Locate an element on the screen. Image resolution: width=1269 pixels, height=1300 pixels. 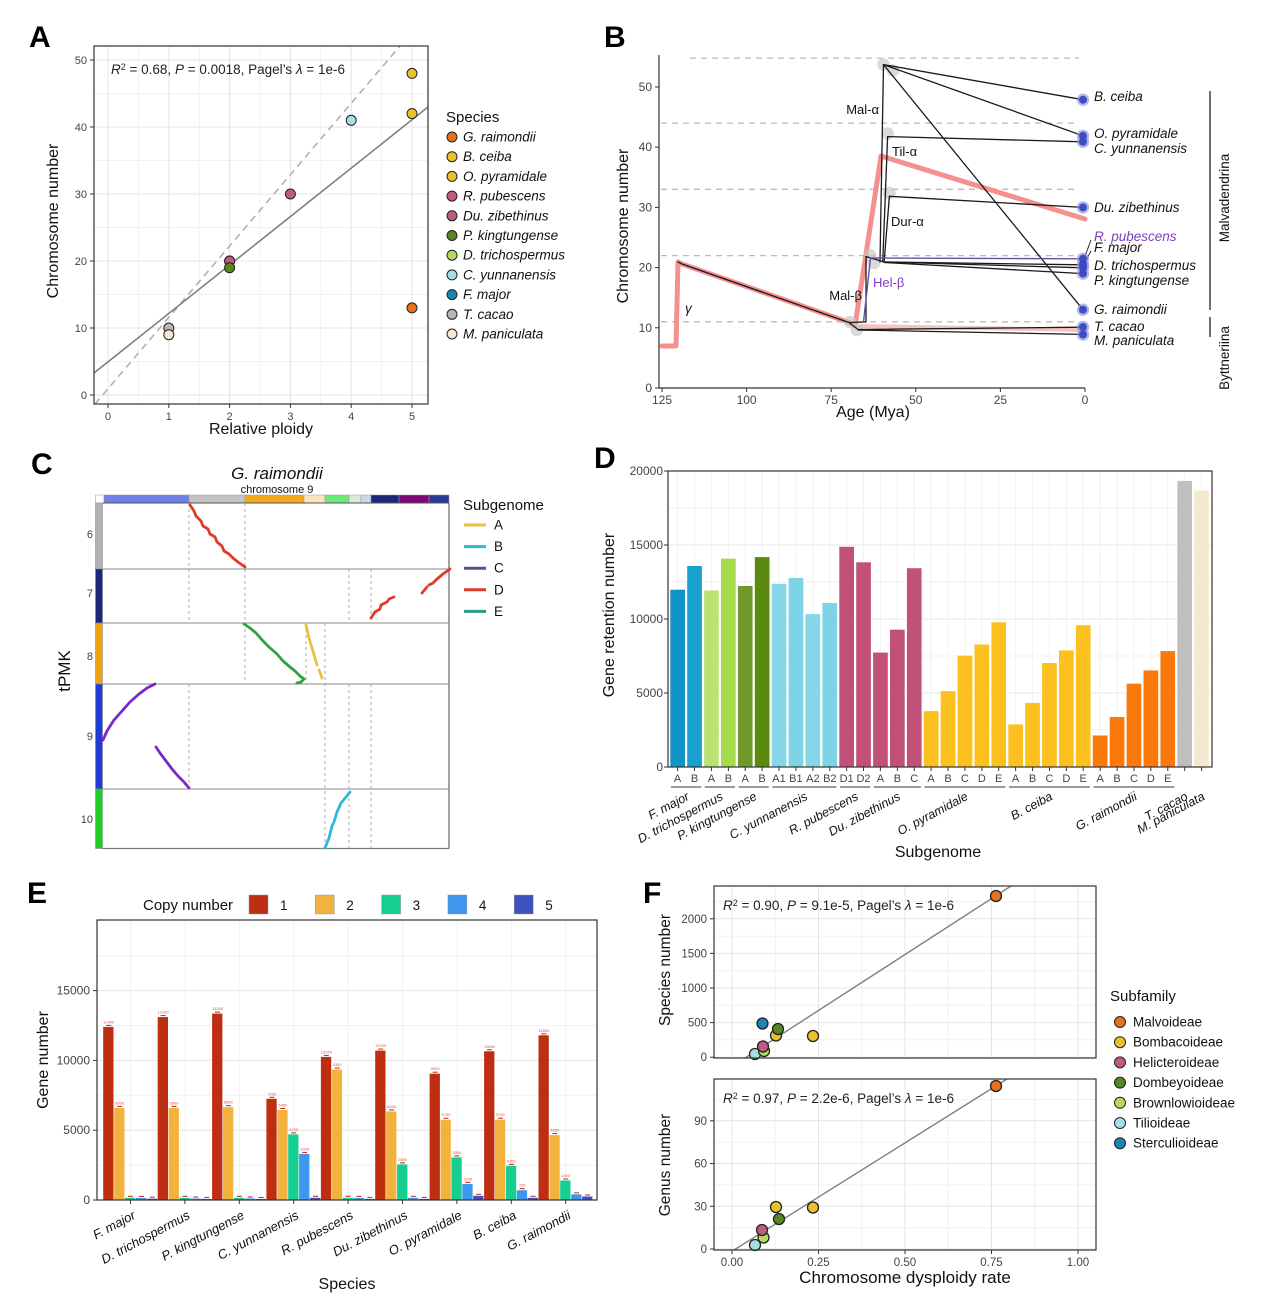
svg-text: Bombacoideae is located at coordinates (1178, 1042).